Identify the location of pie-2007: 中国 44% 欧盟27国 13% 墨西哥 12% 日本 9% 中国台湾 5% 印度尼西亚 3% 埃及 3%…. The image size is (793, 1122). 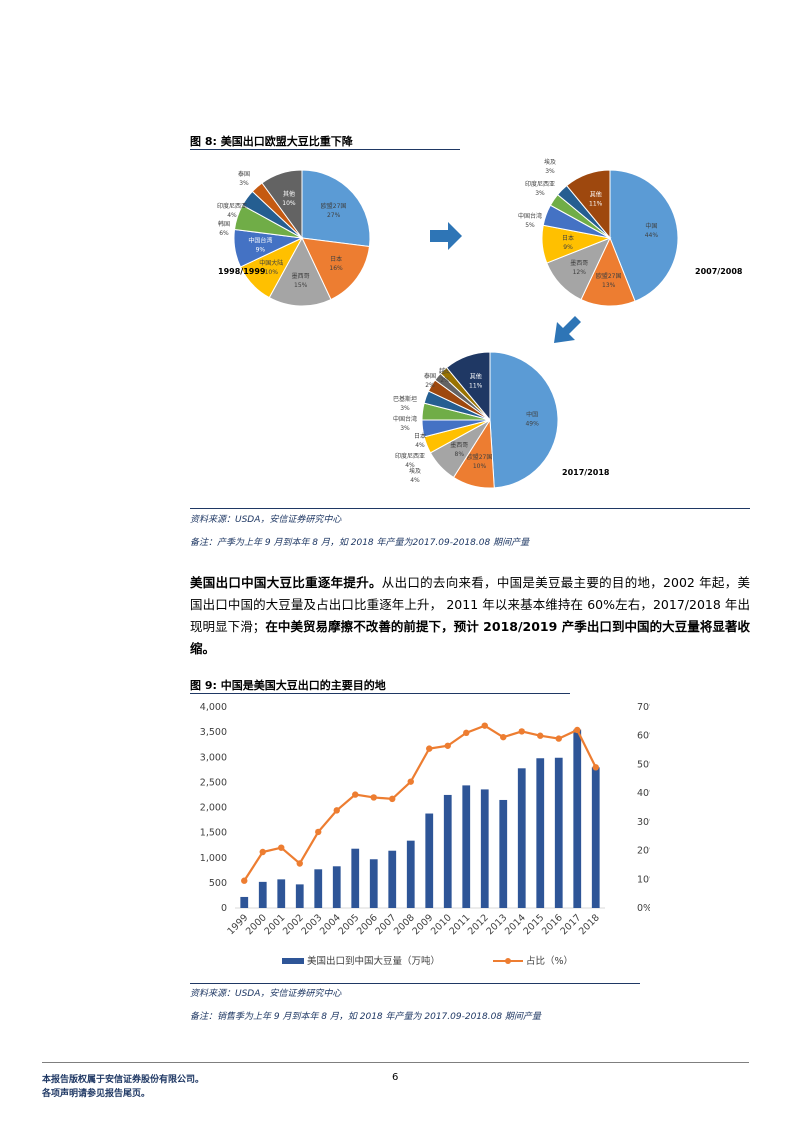
(598, 232).